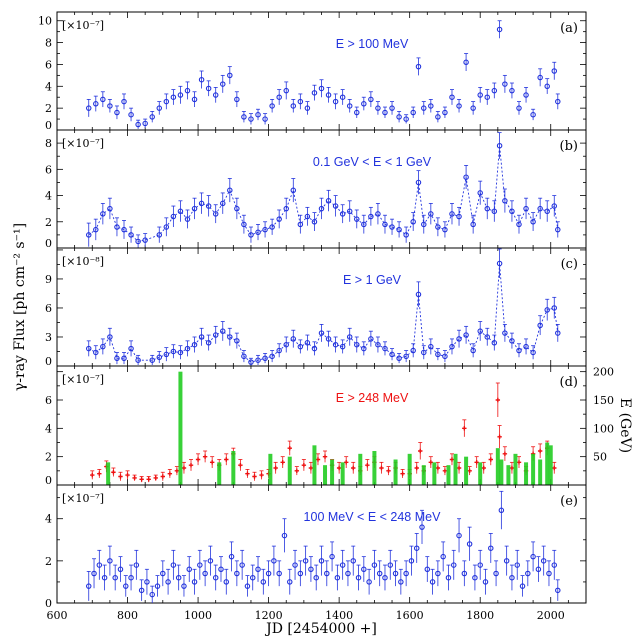  What do you see at coordinates (480, 615) in the screenshot?
I see `x-tick-label: 1800` at bounding box center [480, 615].